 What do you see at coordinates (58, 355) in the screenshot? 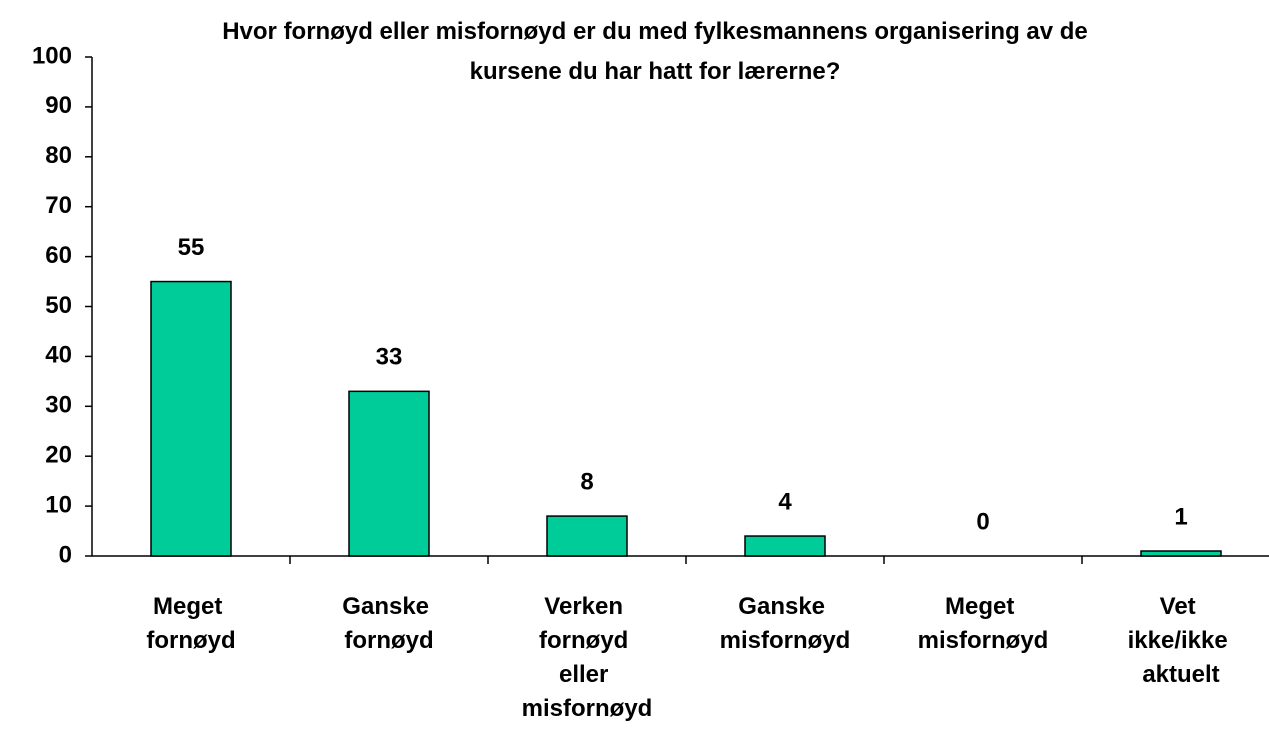
I see `y-tick-label: 40` at bounding box center [58, 355].